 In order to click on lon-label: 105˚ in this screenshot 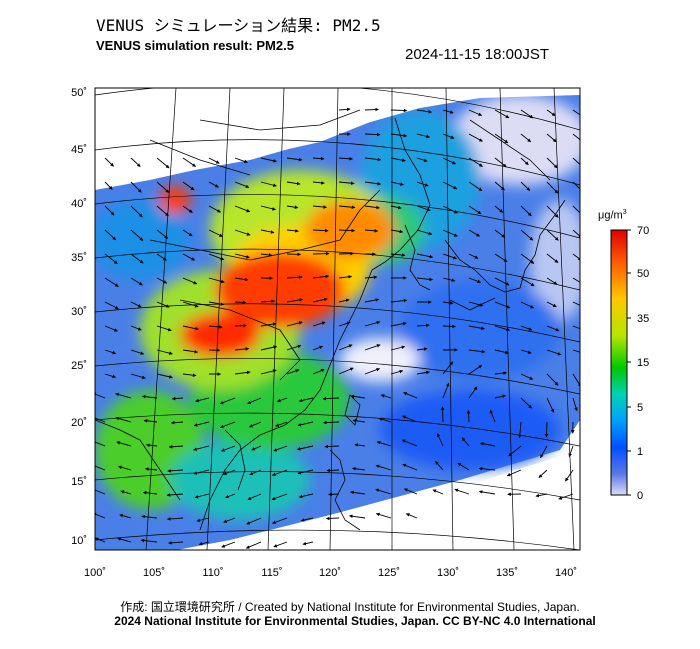, I will do `click(154, 573)`.